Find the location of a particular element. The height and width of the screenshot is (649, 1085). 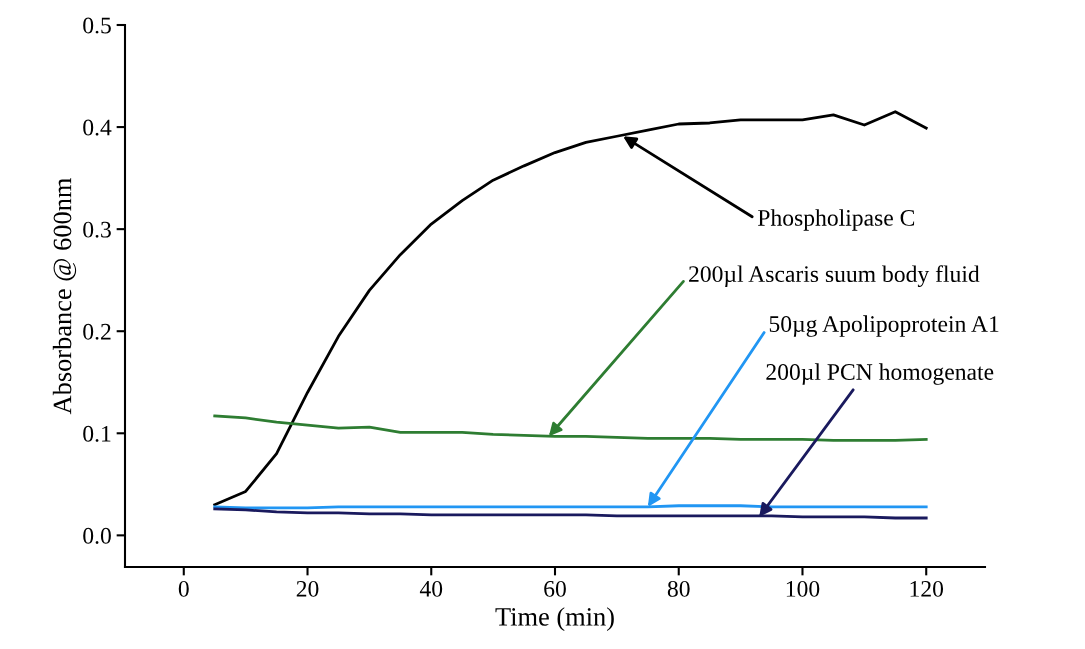

y-tick-label: 0.1 is located at coordinates (97, 433).